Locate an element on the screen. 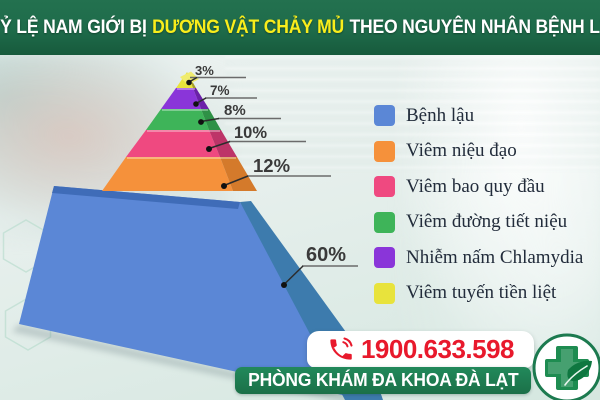 This screenshot has height=400, width=600. clinic-name-bar: PHÒNG KHÁM ĐA KHOA ĐÀ LẠT is located at coordinates (383, 380).